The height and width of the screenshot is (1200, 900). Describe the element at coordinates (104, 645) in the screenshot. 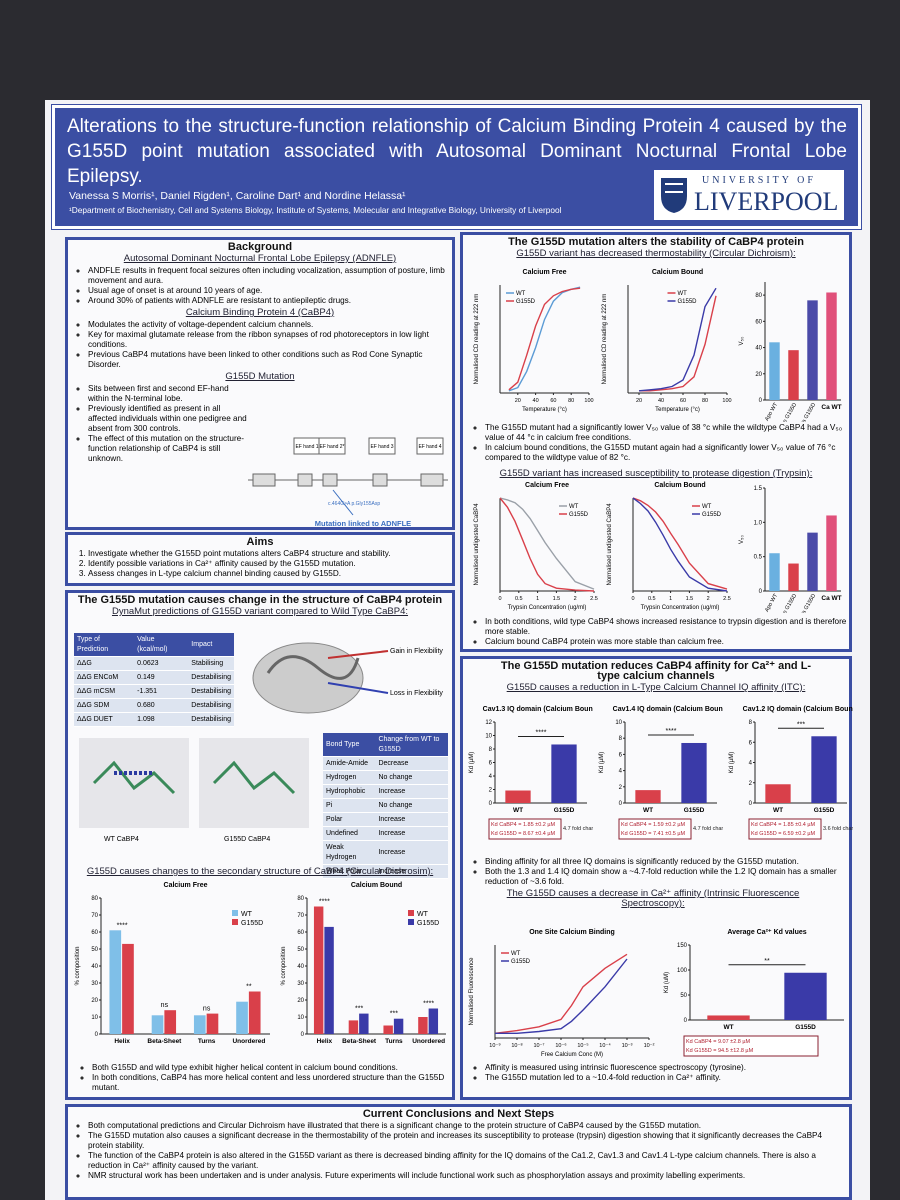

I see `header-cell: Type of Prediction` at that location.